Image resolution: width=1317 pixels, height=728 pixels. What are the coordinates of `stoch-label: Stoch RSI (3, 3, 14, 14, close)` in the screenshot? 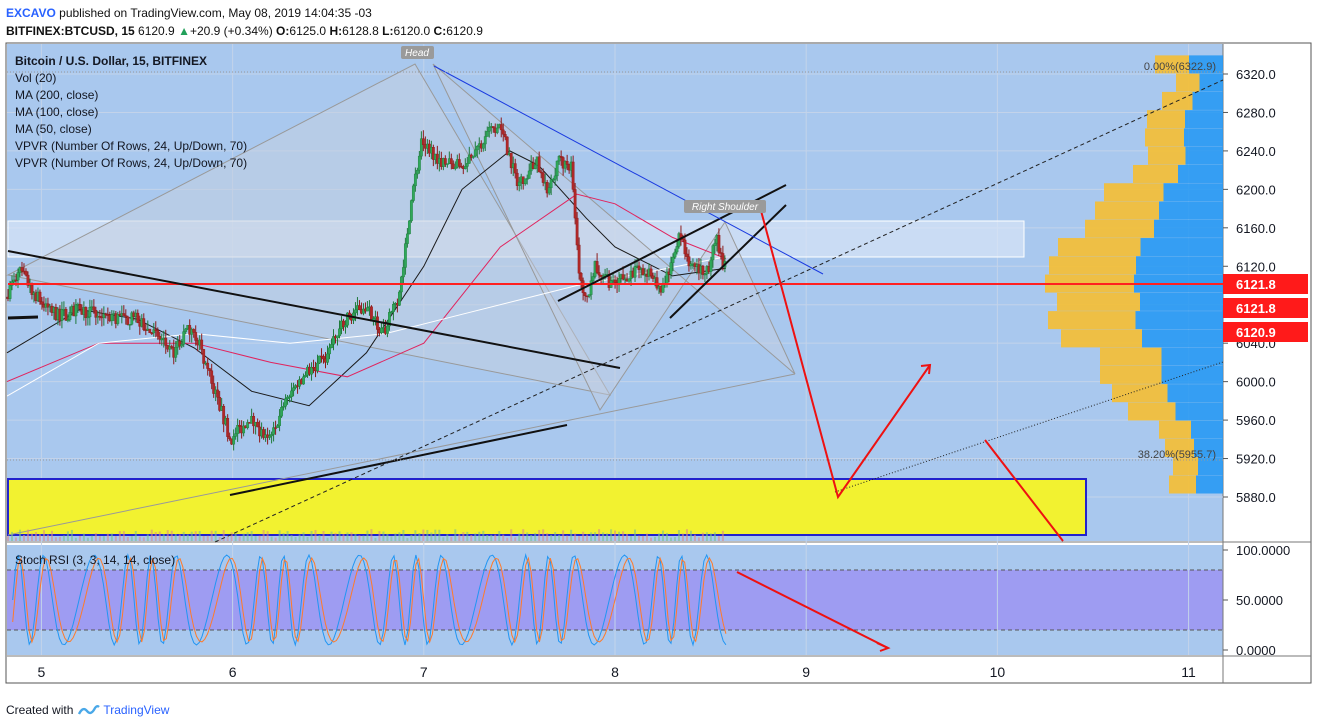 It's located at (95, 560).